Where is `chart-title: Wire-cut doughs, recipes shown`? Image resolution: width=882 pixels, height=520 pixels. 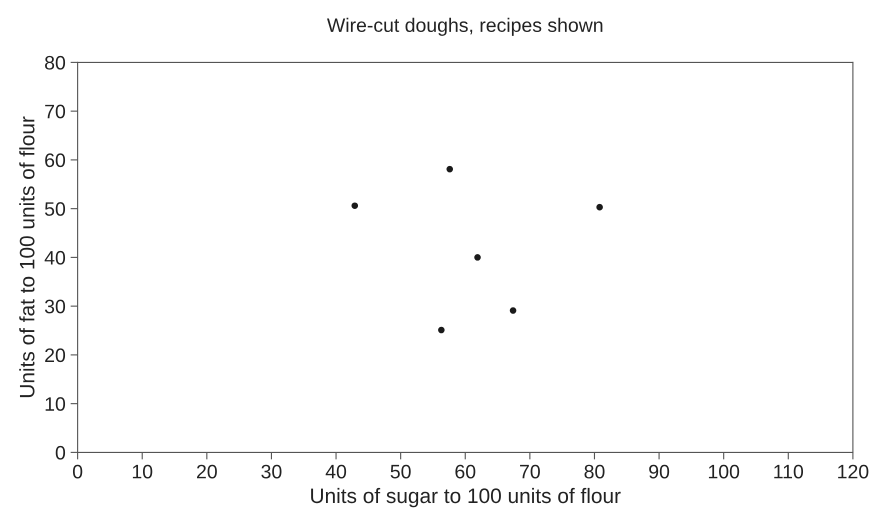 chart-title: Wire-cut doughs, recipes shown is located at coordinates (464, 27).